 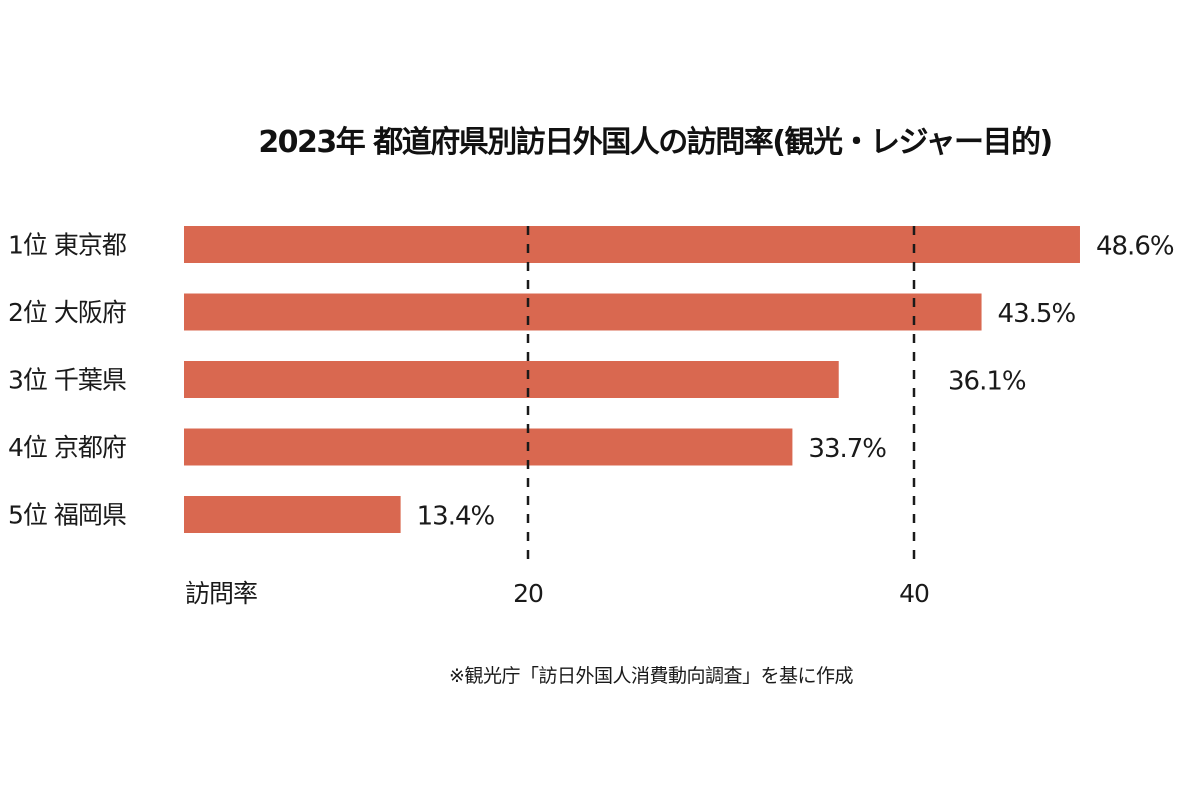 What do you see at coordinates (1037, 314) in the screenshot?
I see `value-label: 43.5%` at bounding box center [1037, 314].